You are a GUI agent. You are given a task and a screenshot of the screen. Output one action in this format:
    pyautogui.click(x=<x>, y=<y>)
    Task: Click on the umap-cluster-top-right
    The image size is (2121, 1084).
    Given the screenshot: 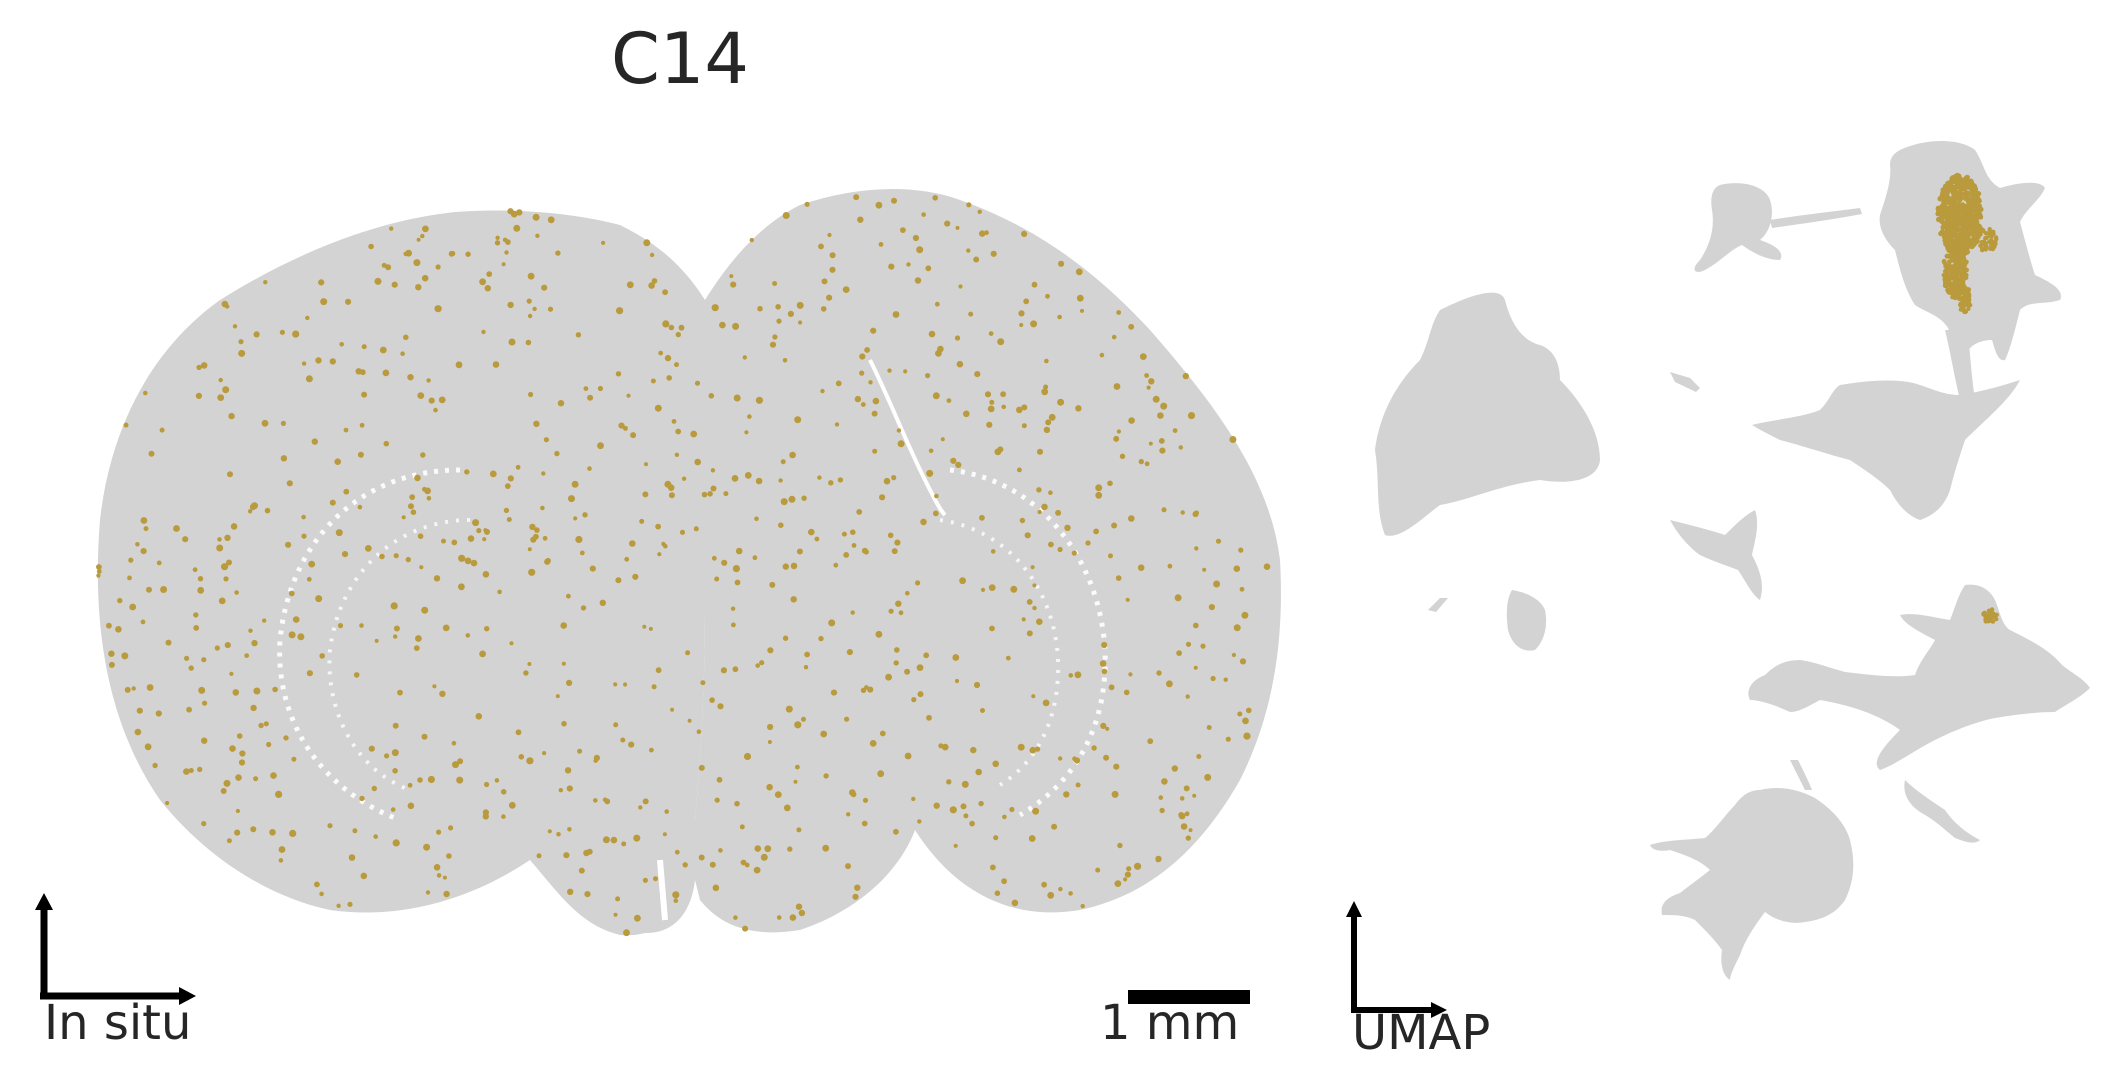 What is the action you would take?
    pyautogui.click(x=1970, y=251)
    